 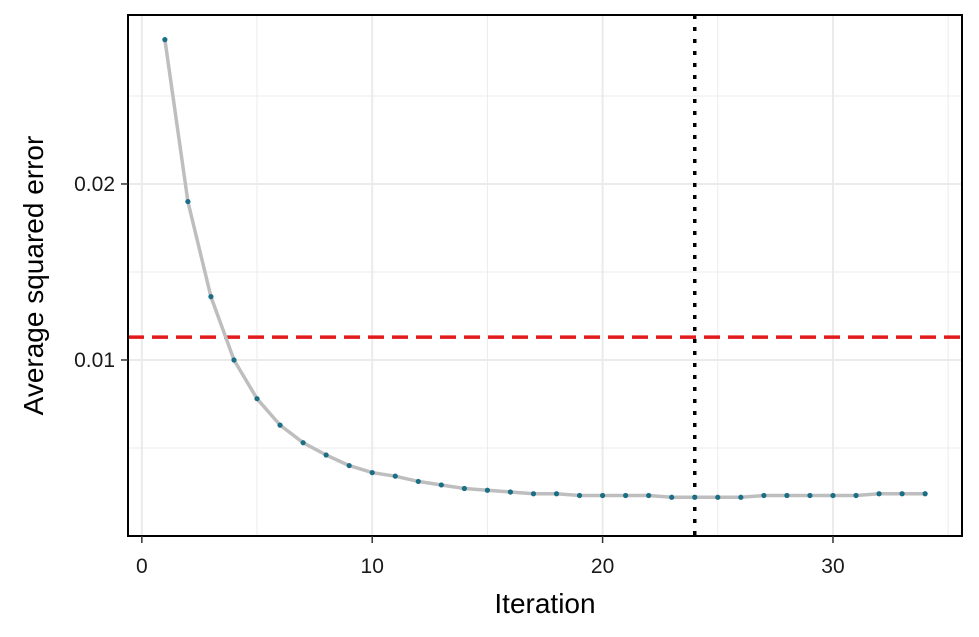 I want to click on x-tick-label: 20, so click(x=602, y=566).